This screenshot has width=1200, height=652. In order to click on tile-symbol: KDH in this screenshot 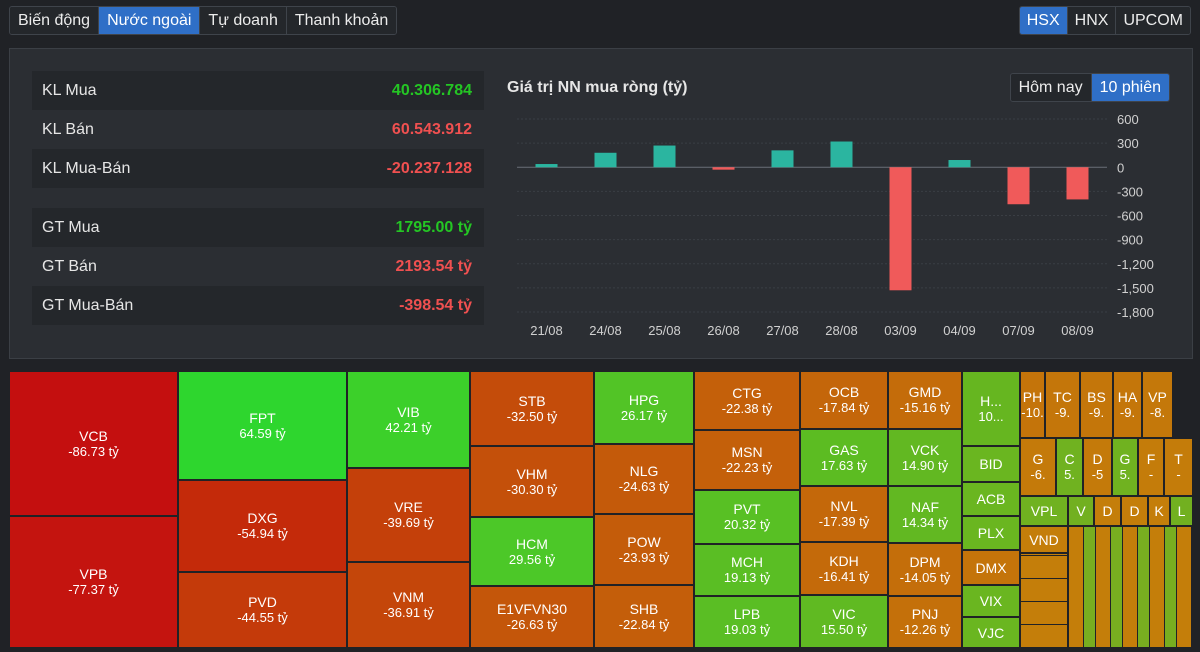, I will do `click(844, 560)`.